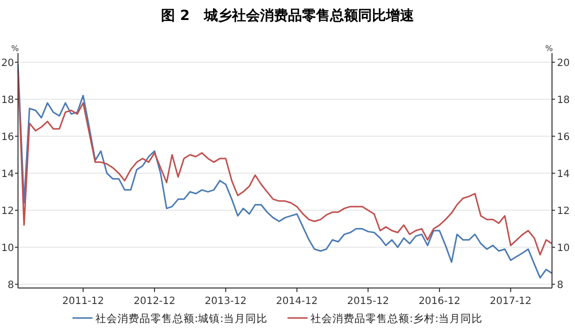  Describe the element at coordinates (288, 15) in the screenshot. I see `chart-title: 图 2 城乡社会消费品零售总额同比增速` at that location.